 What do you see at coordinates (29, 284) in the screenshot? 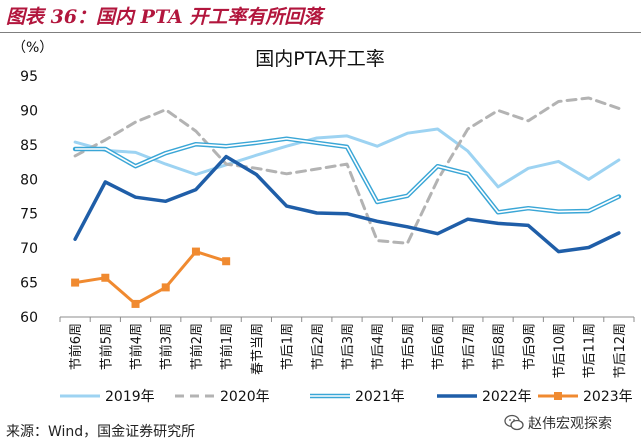
I see `y-tick-label: 65` at bounding box center [29, 284].